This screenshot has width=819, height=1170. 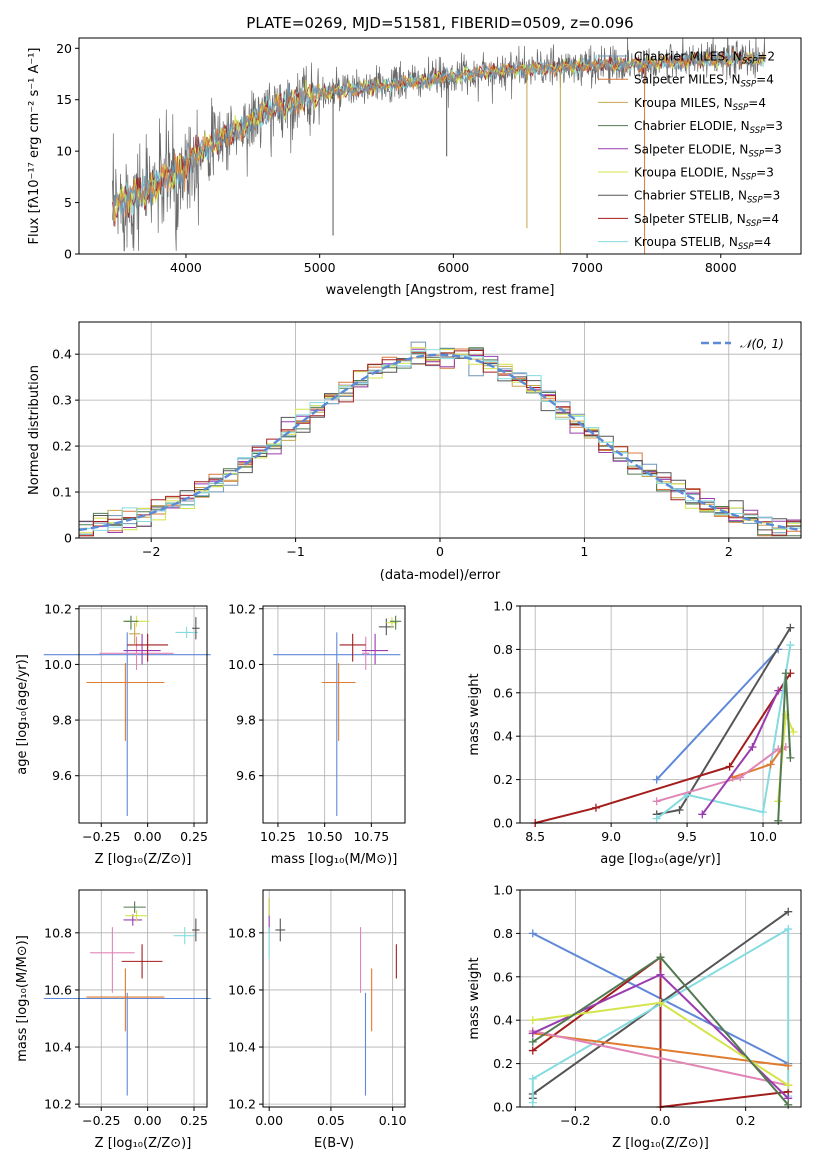 I want to click on weight-vs-Z-ylabel: mass weight, so click(x=474, y=998).